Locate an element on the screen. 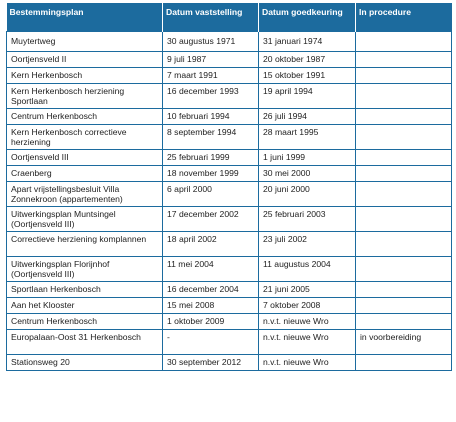 The height and width of the screenshot is (422, 456). cell-vaststelling: 10 februari 1994 is located at coordinates (210, 116).